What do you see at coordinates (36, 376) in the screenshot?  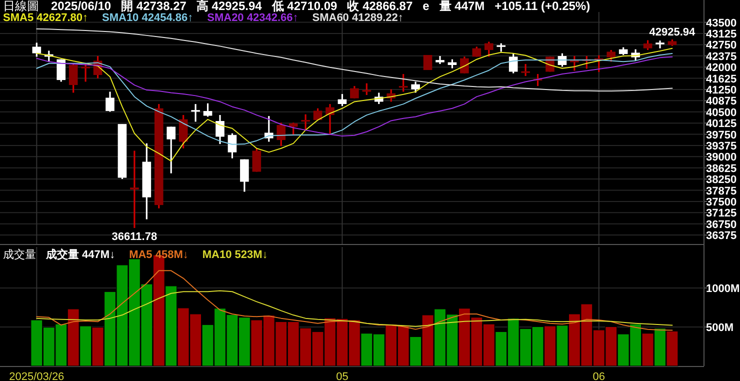 I see `x-tick-label: 2025/03/26` at bounding box center [36, 376].